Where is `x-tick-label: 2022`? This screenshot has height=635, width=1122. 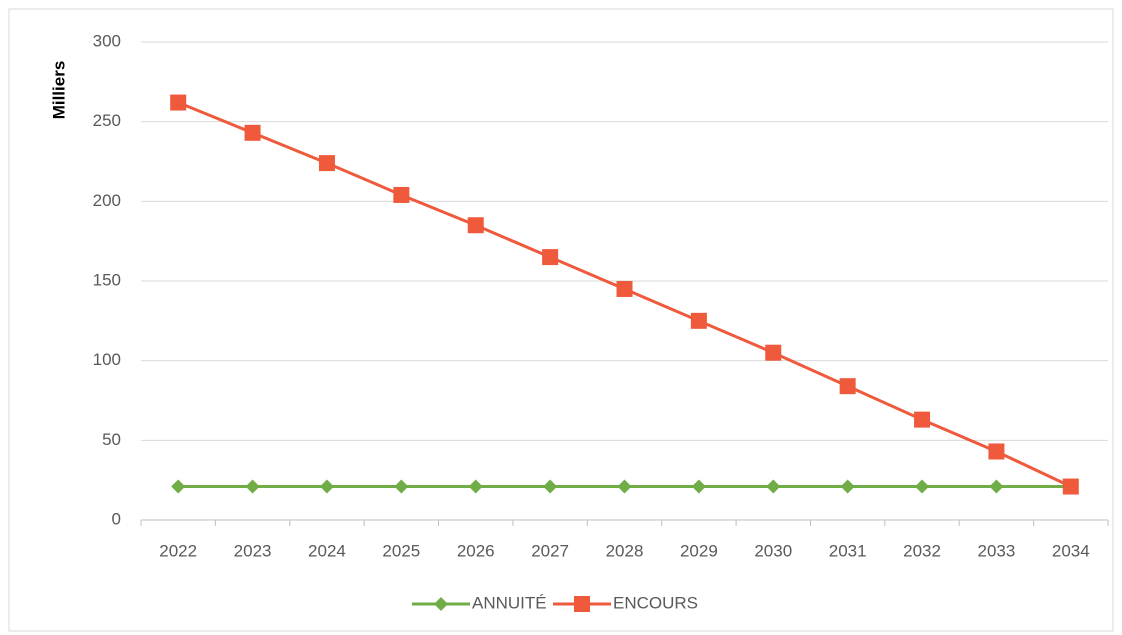
x-tick-label: 2022 is located at coordinates (178, 550).